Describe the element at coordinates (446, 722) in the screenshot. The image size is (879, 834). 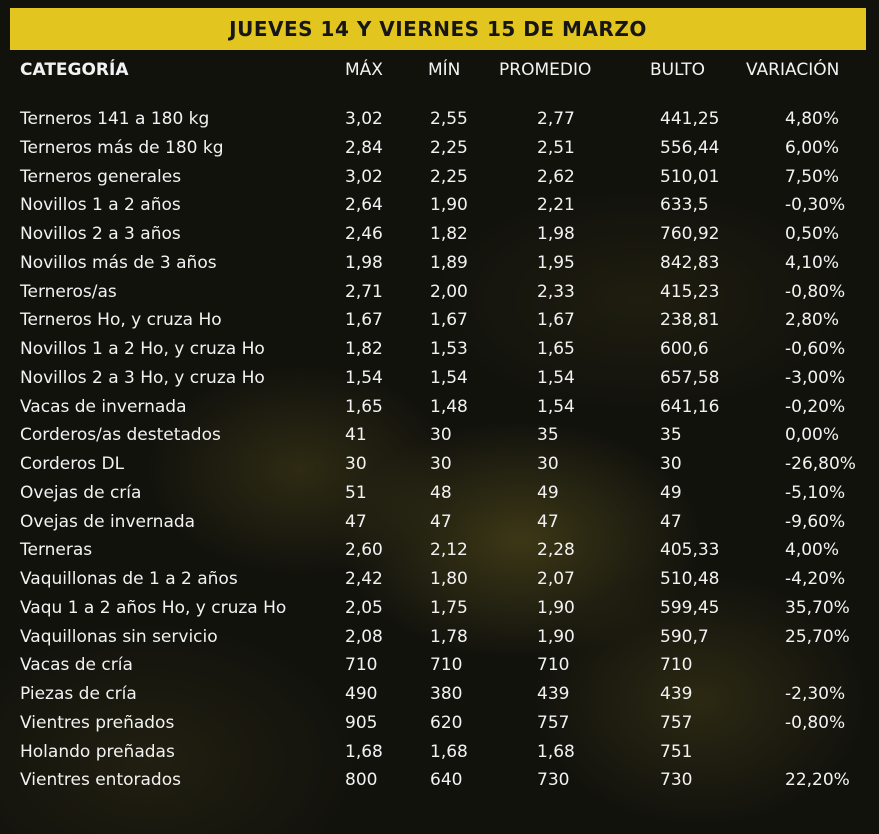
I see `min-cell: 620` at that location.